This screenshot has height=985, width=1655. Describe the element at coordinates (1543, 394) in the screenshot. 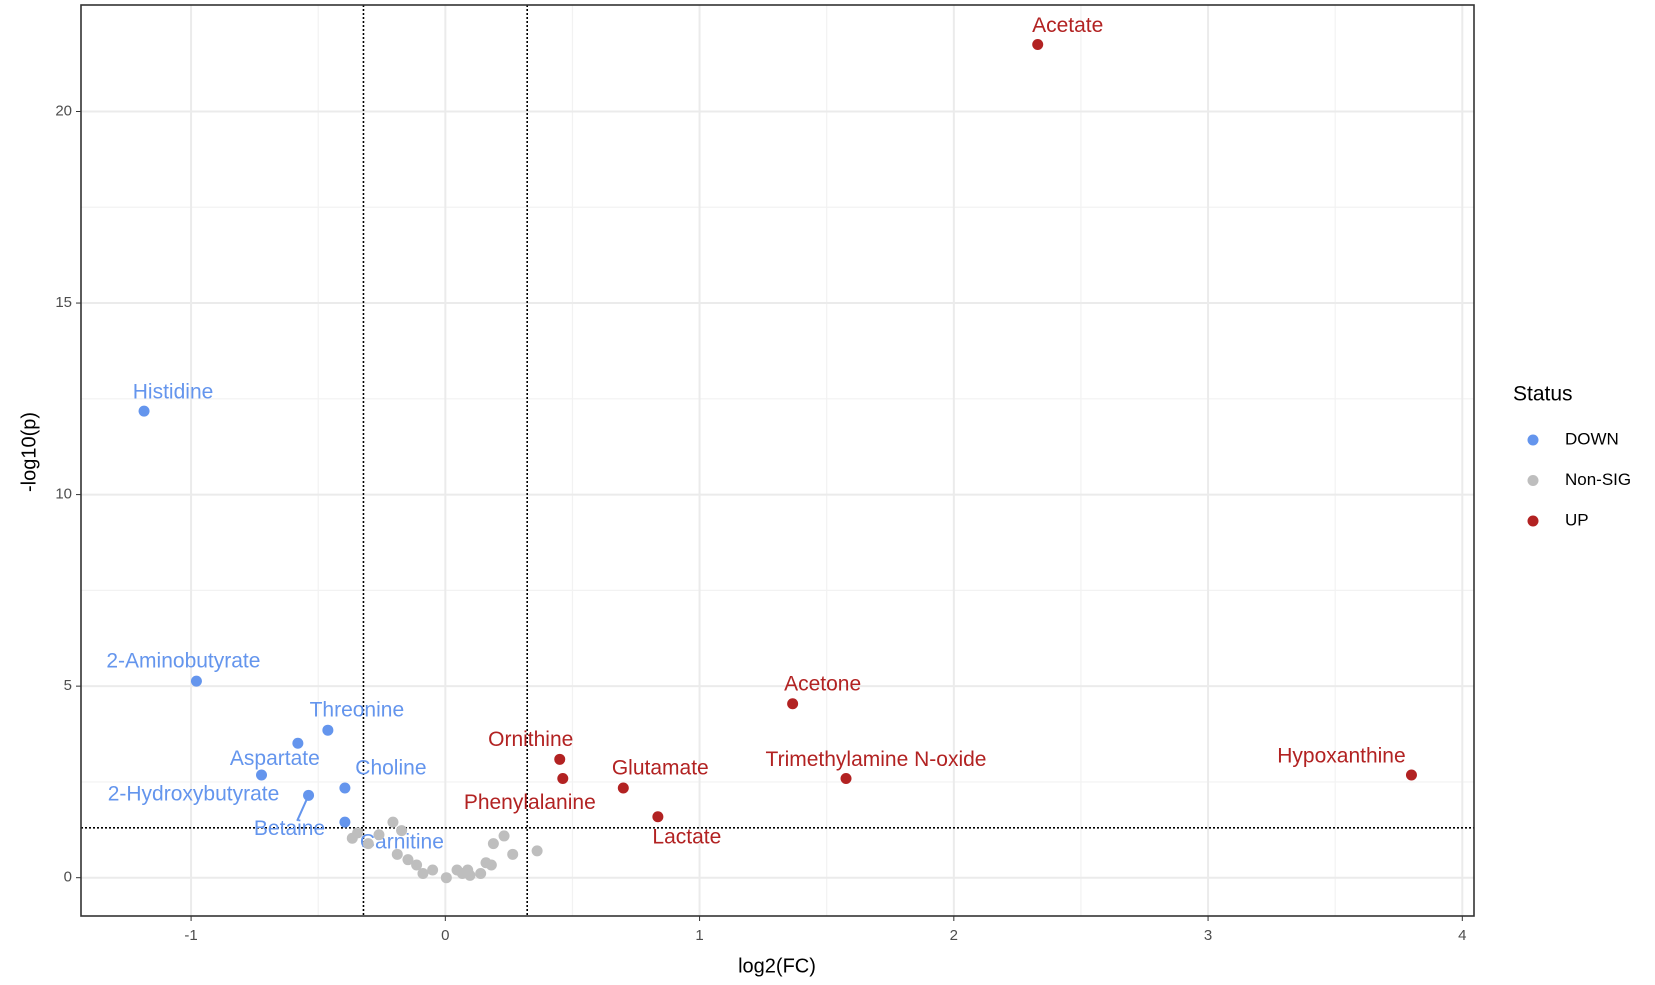

I see `legend-title: Status` at that location.